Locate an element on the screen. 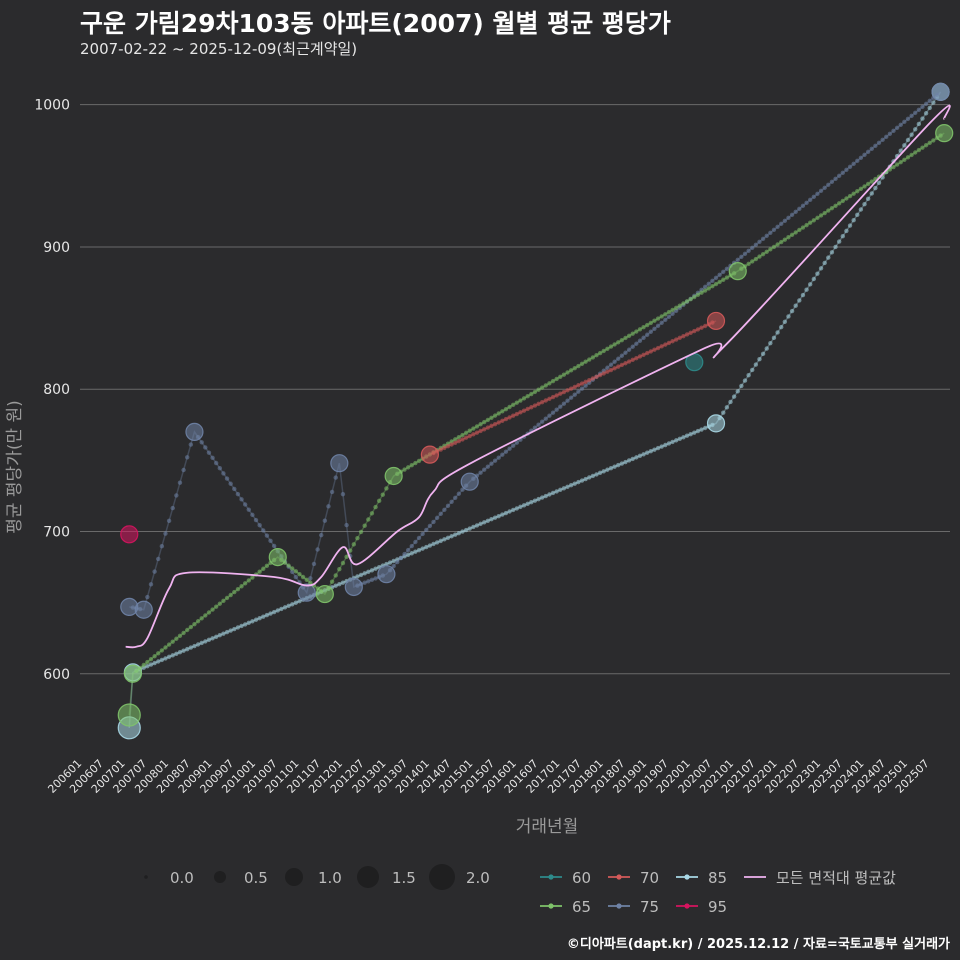 The height and width of the screenshot is (960, 960). legend-label: 65 is located at coordinates (581, 907).